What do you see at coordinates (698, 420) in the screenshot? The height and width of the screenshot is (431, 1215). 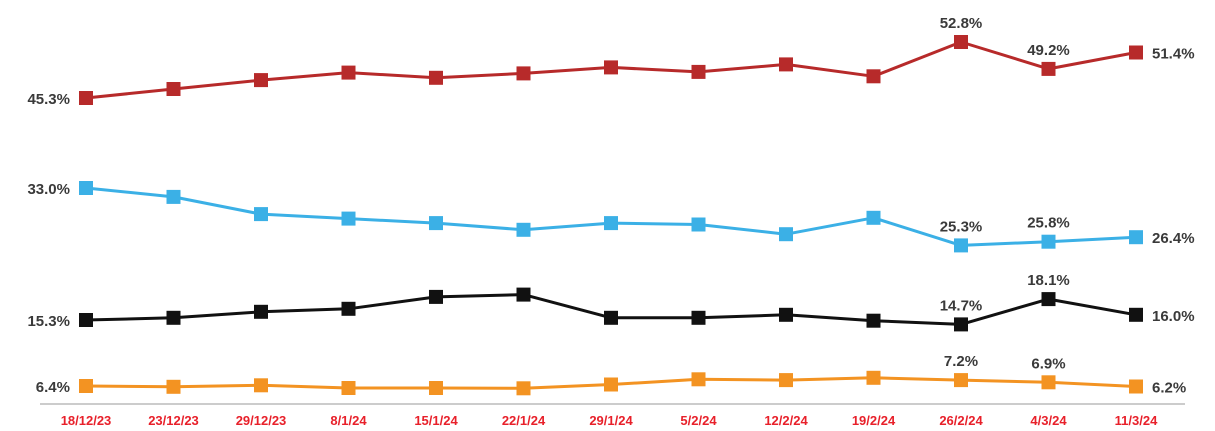 I see `x-tick-label: 5/2/24` at bounding box center [698, 420].